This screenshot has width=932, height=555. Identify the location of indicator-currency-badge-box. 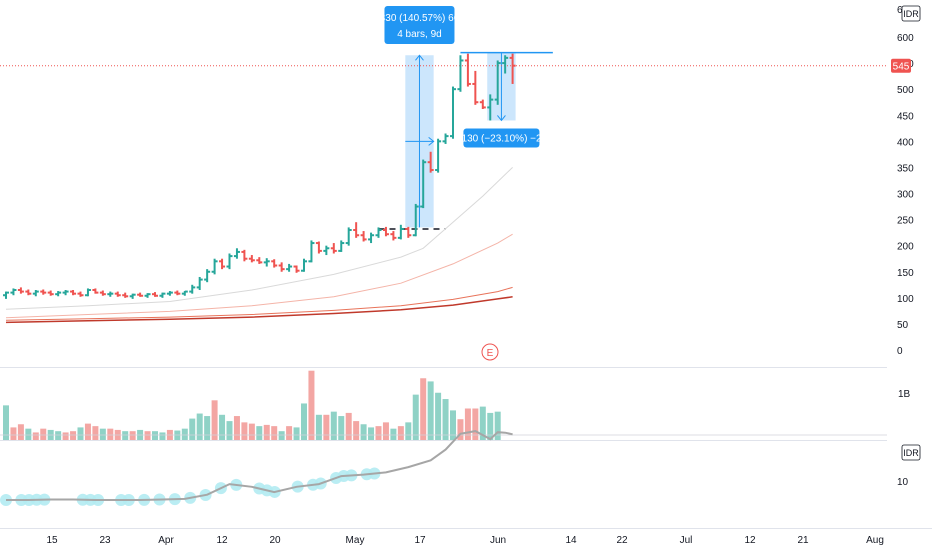
(911, 452).